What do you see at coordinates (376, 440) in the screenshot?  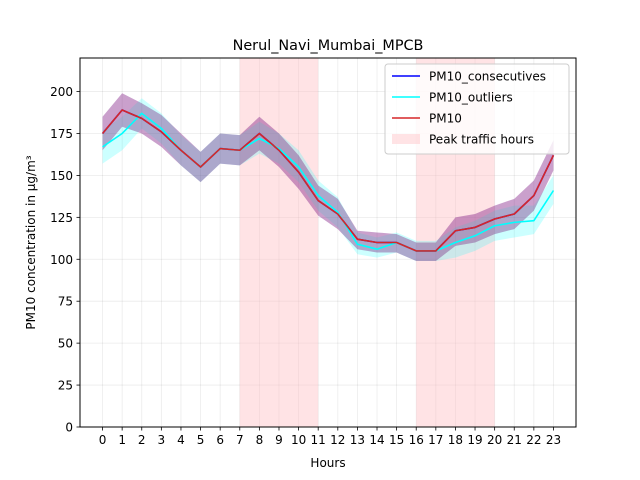 I see `x-tick-label: 14` at bounding box center [376, 440].